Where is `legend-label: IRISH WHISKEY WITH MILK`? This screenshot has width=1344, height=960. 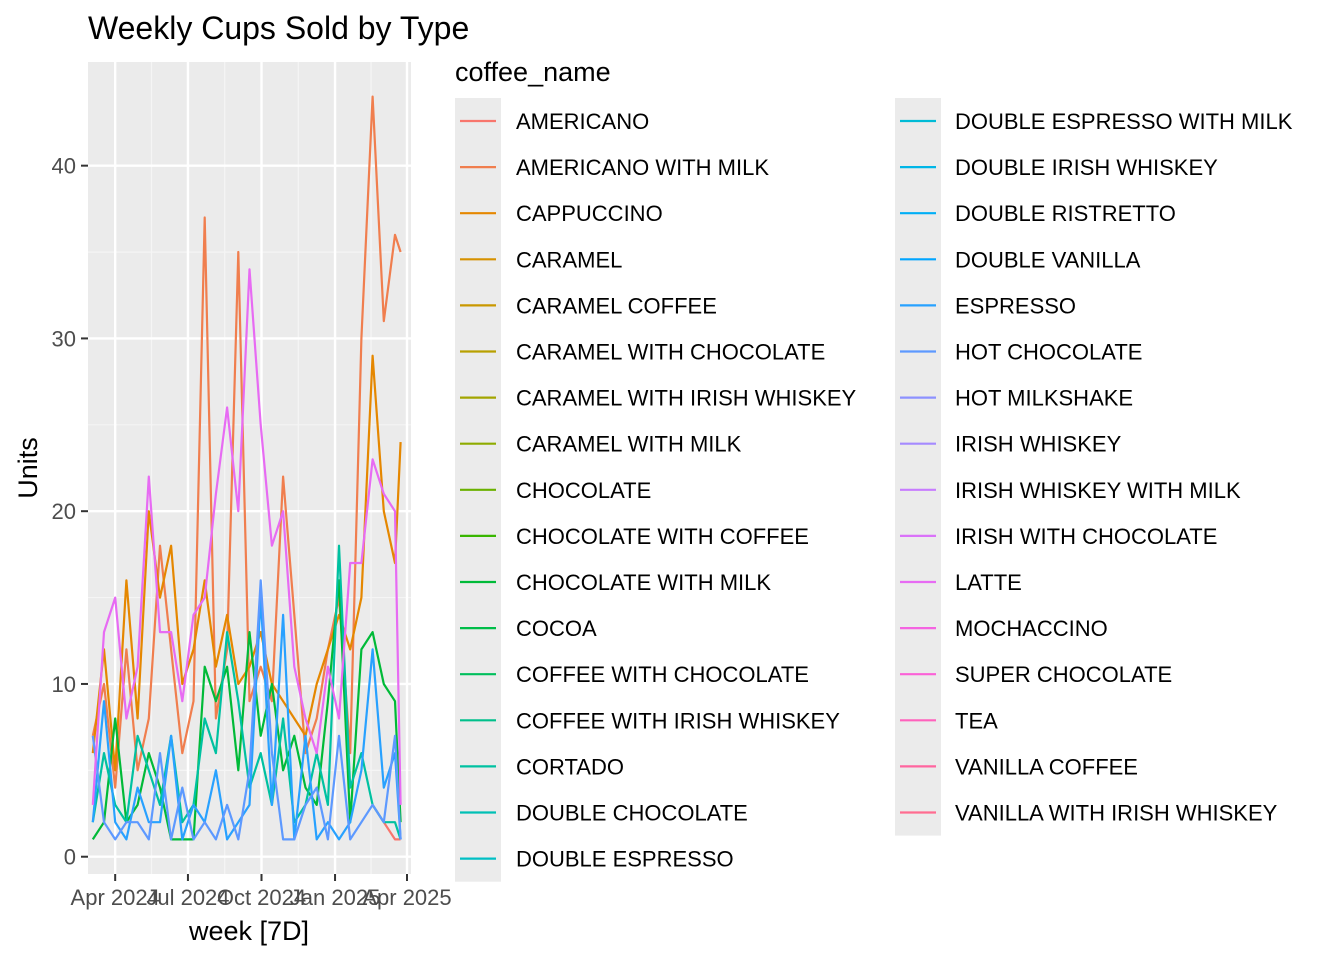 legend-label: IRISH WHISKEY WITH MILK is located at coordinates (1098, 490).